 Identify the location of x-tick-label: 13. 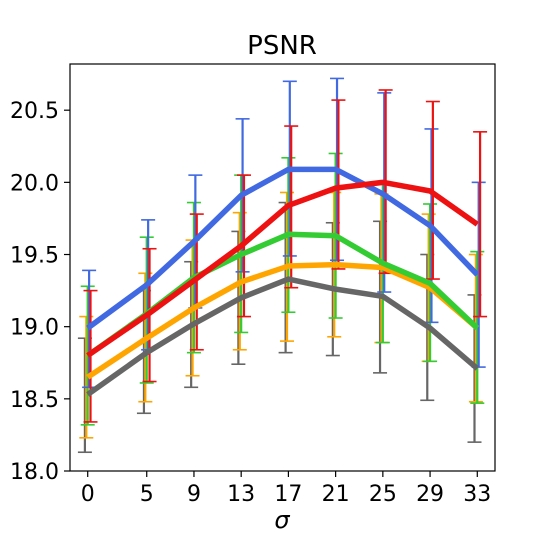
(241, 494).